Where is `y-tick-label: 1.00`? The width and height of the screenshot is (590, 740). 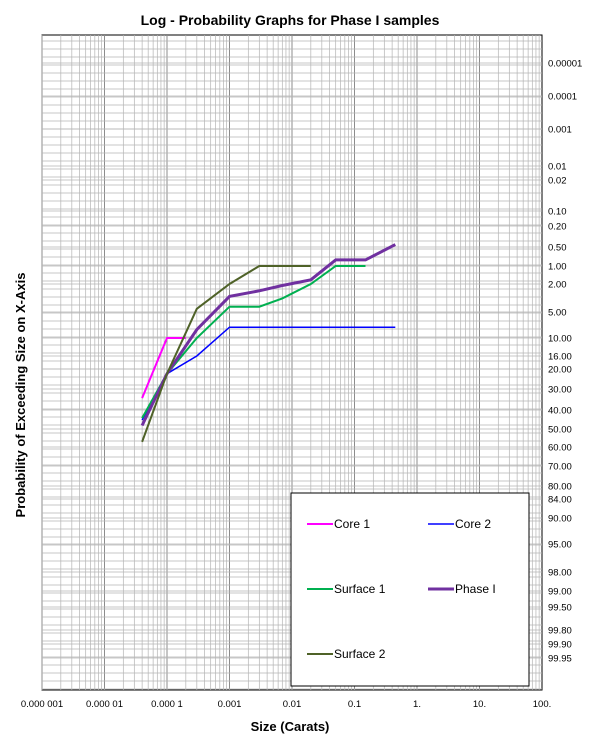
y-tick-label: 1.00 is located at coordinates (557, 267).